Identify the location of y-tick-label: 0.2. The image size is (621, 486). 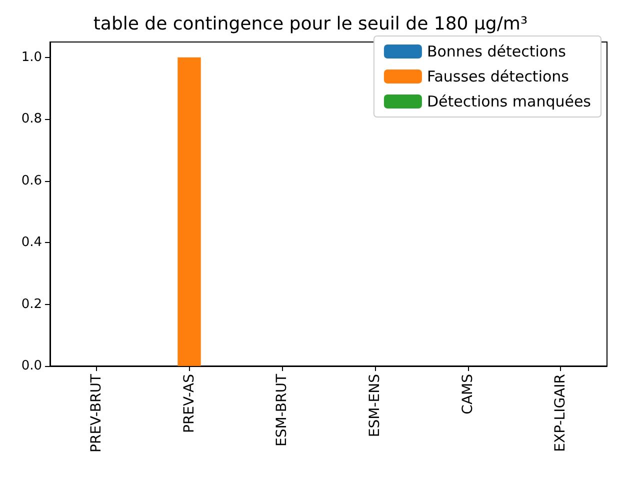
(31, 304).